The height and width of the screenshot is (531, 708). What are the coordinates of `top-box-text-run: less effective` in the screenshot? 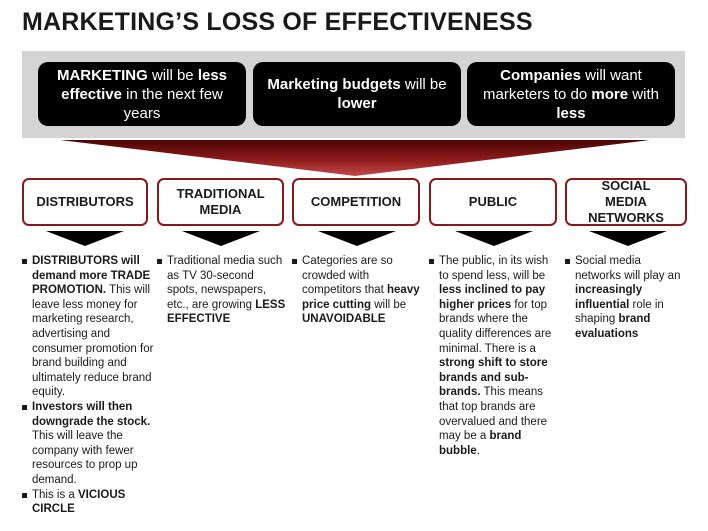 It's located at (144, 84).